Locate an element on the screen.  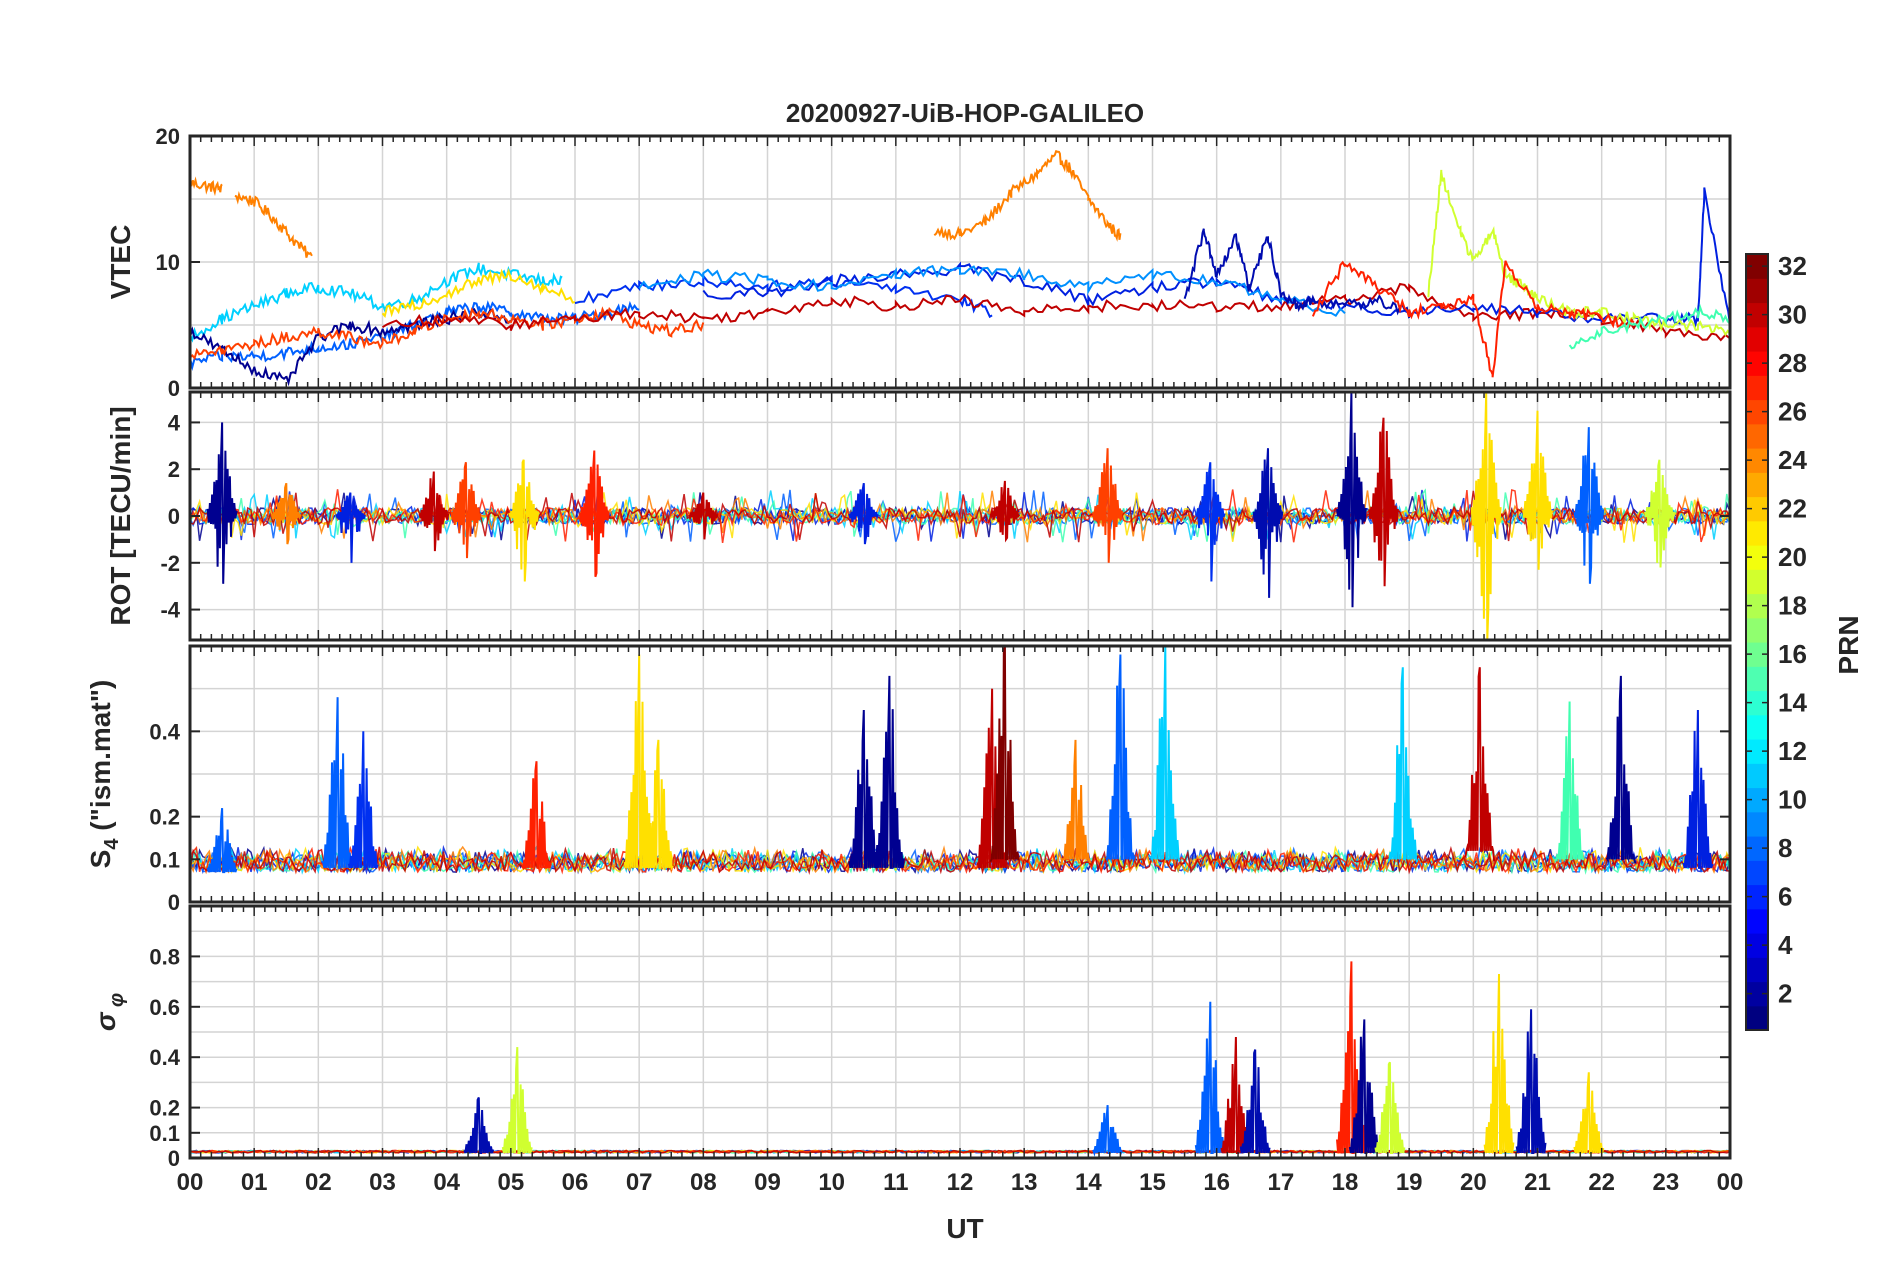
colorbar-frame is located at coordinates (1757, 642).